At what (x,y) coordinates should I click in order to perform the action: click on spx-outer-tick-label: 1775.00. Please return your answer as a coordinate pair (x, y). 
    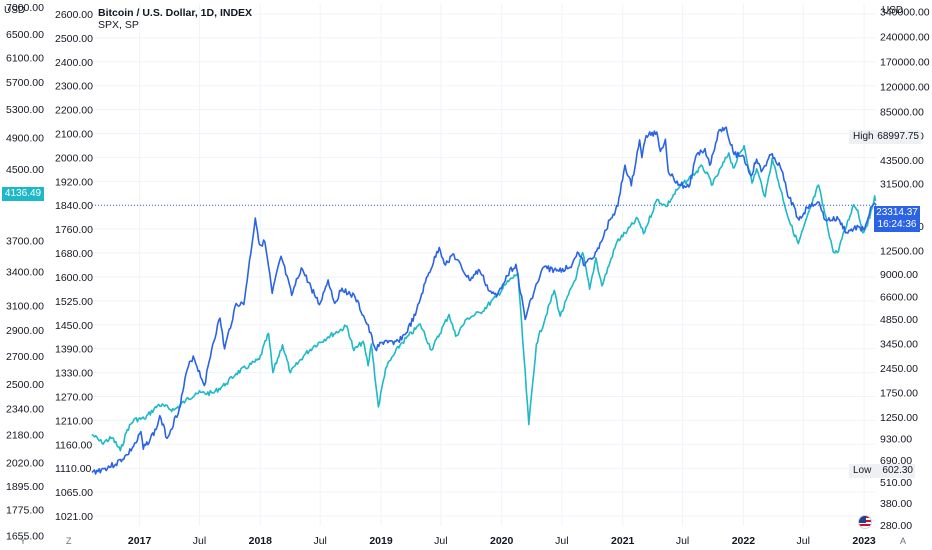
    Looking at the image, I should click on (25, 511).